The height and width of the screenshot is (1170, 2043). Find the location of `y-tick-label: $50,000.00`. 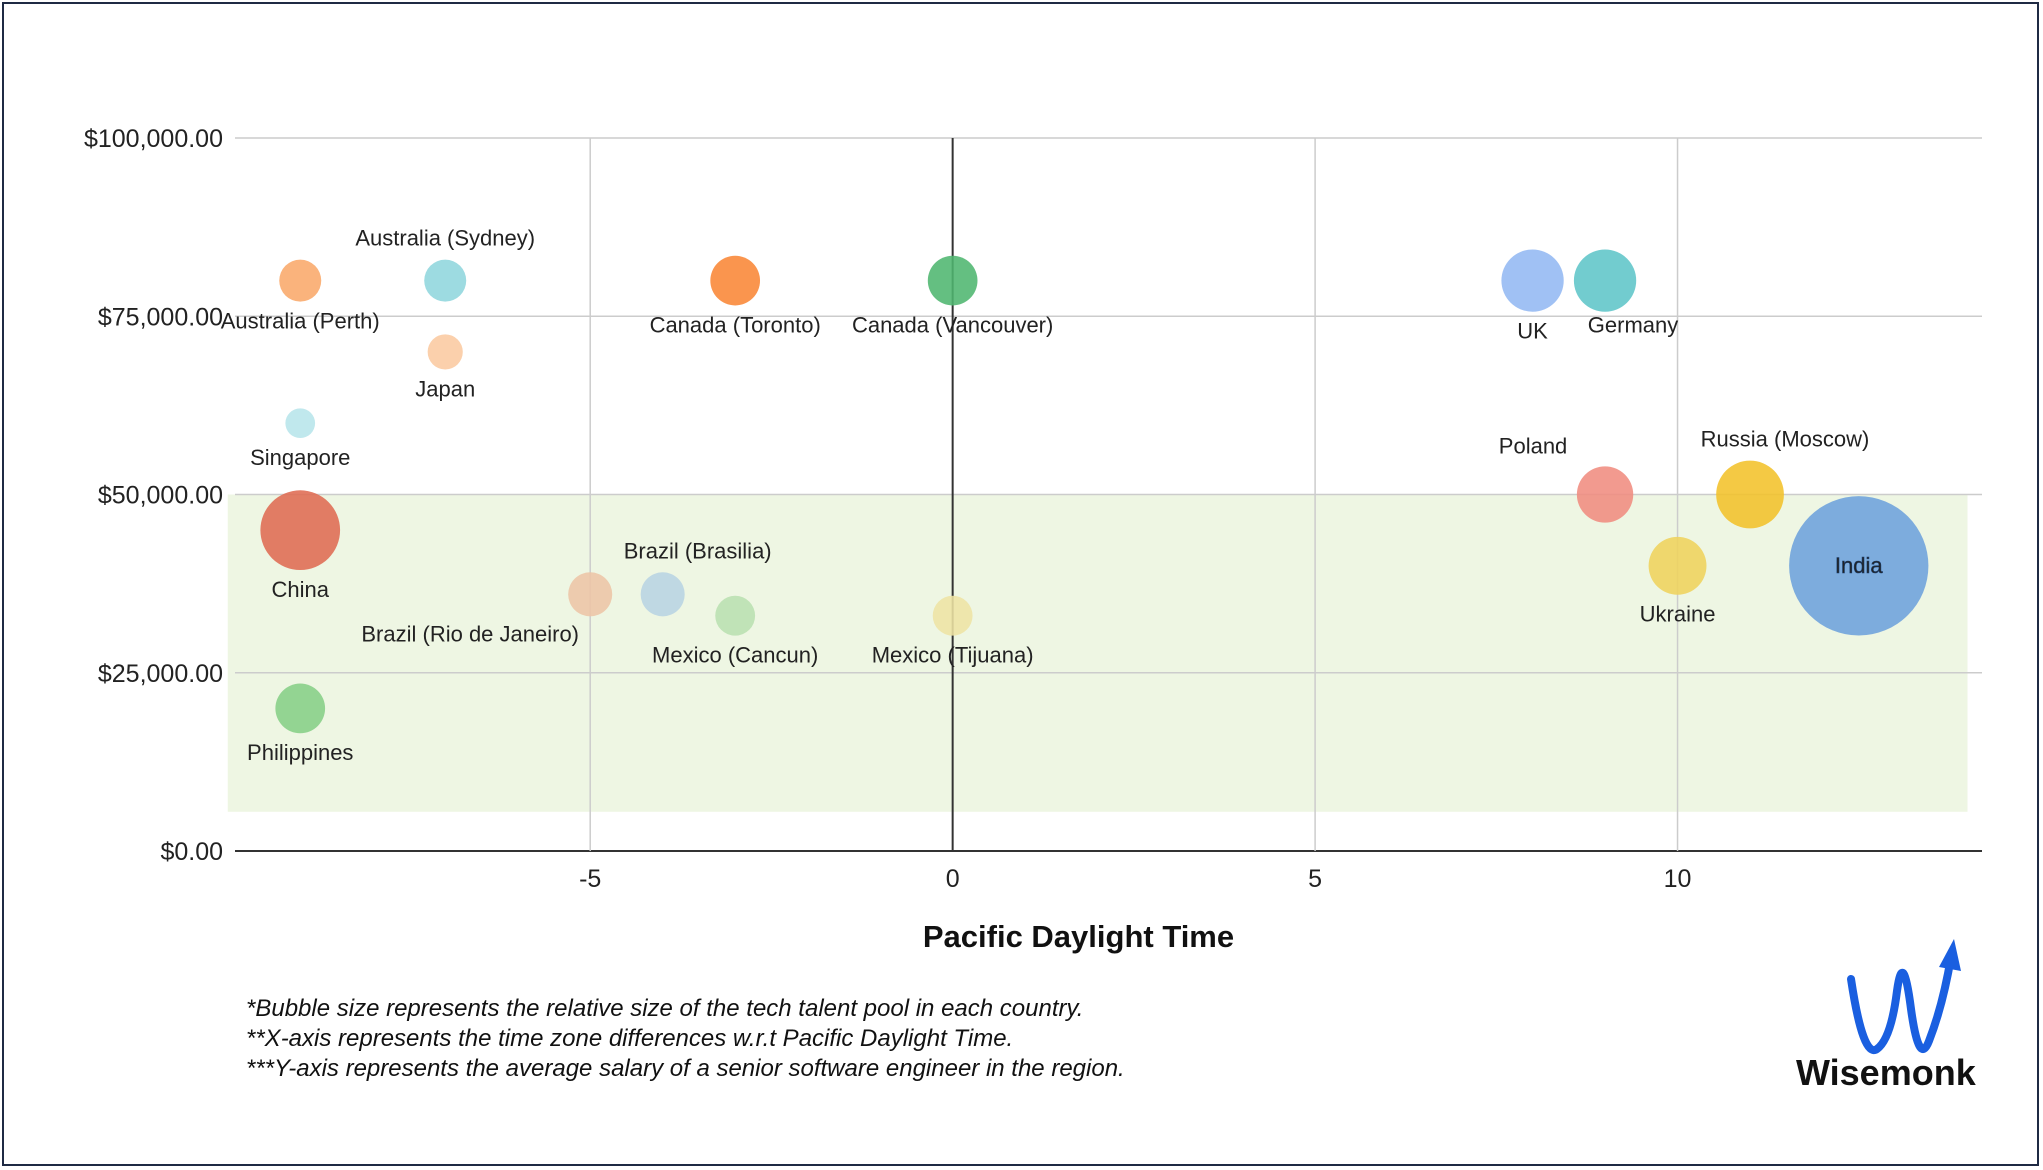

y-tick-label: $50,000.00 is located at coordinates (160, 496).